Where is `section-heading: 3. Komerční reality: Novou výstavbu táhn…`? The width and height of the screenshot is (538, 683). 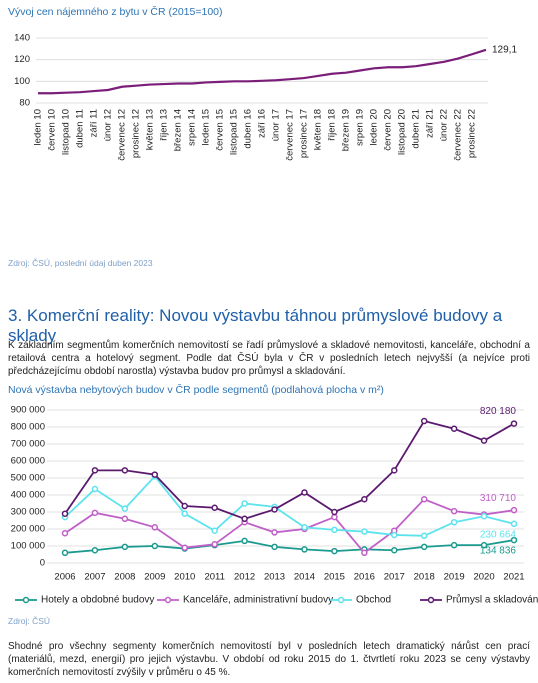 section-heading: 3. Komerční reality: Novou výstavbu táhn… is located at coordinates (255, 325).